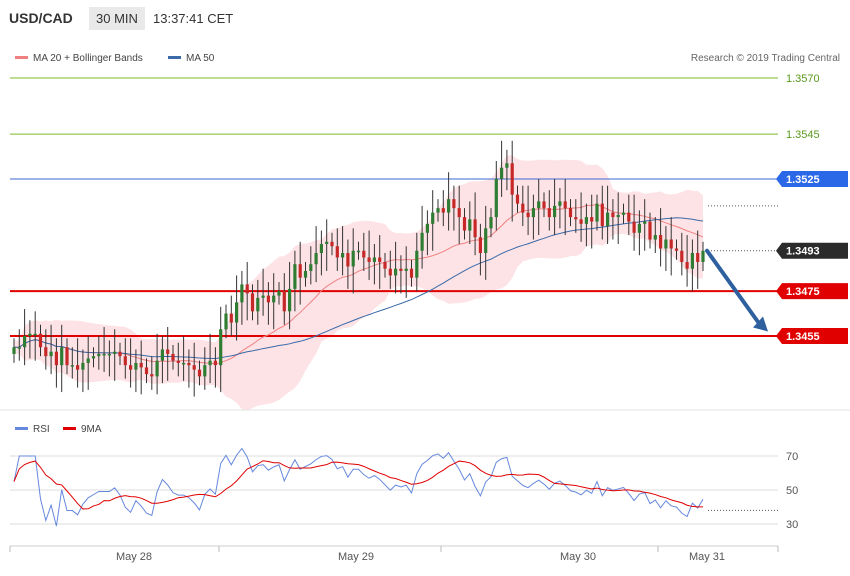 This screenshot has width=850, height=576. What do you see at coordinates (174, 57) in the screenshot?
I see `legend-swatch` at bounding box center [174, 57].